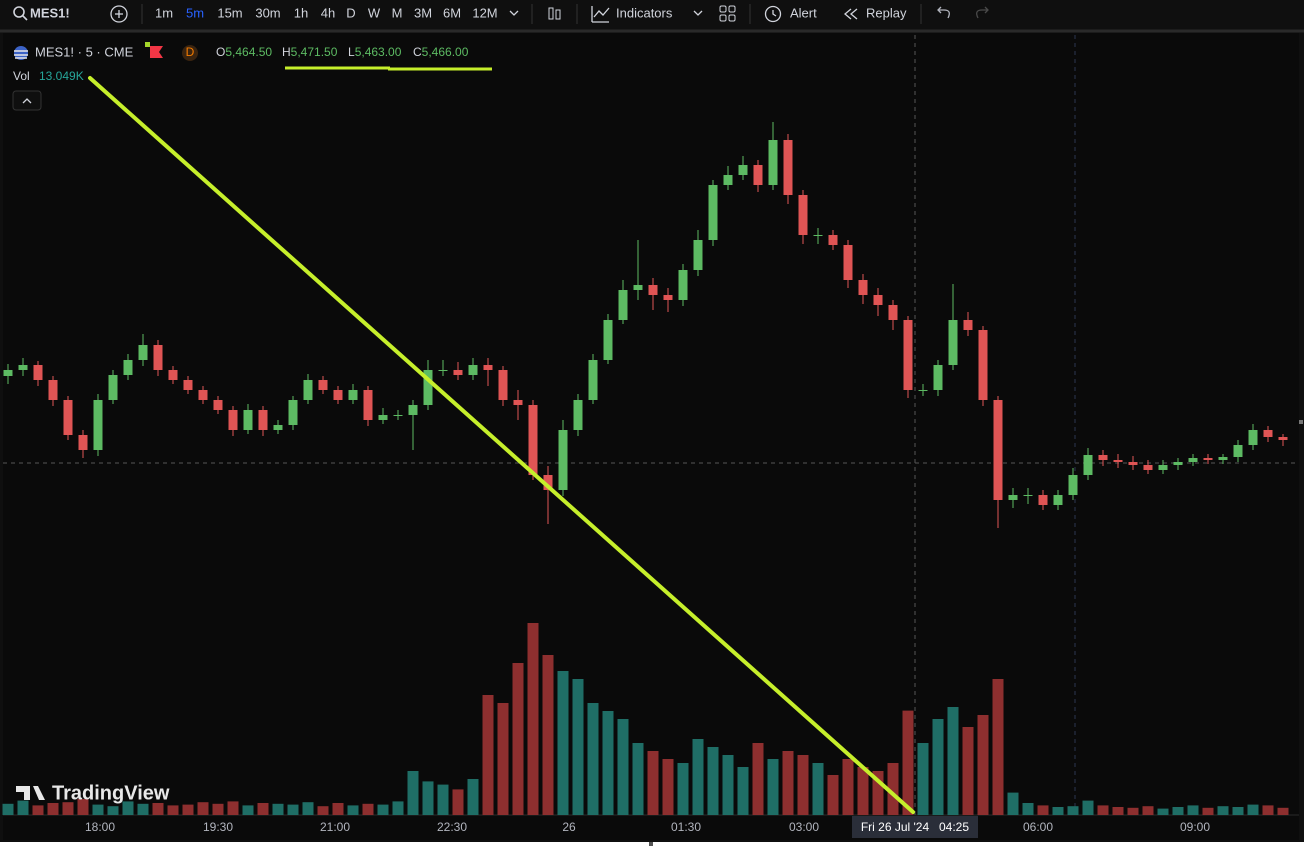 The height and width of the screenshot is (855, 1304). I want to click on symbol-search: MES1!, so click(50, 12).